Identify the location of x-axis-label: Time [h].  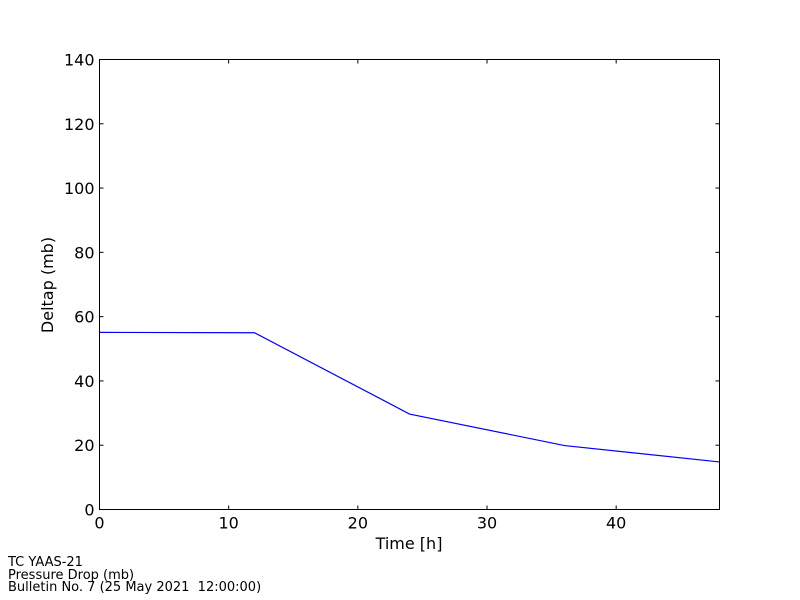
(409, 543).